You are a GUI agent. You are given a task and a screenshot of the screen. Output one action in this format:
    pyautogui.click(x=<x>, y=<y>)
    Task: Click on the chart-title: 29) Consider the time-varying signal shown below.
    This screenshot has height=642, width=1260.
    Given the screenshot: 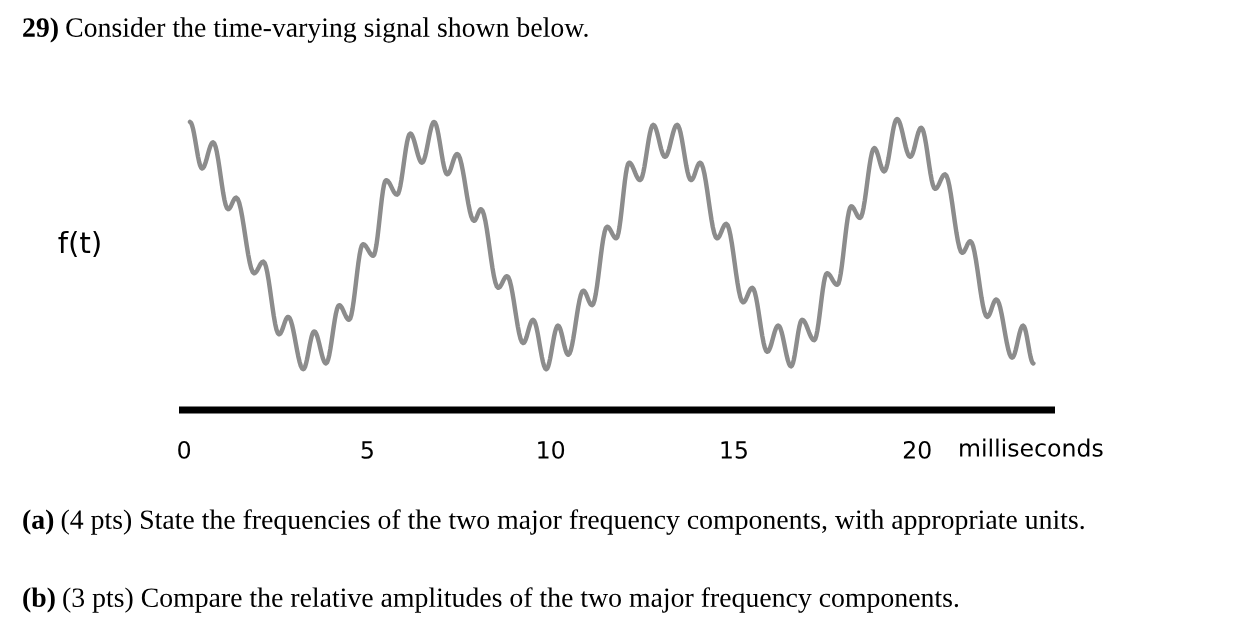 What is the action you would take?
    pyautogui.click(x=305, y=30)
    